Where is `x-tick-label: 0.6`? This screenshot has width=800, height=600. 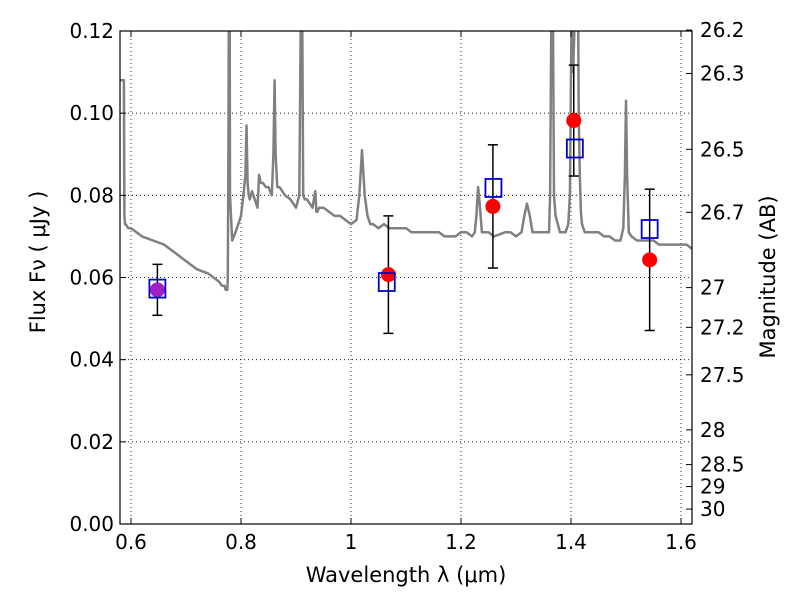
x-tick-label: 0.6 is located at coordinates (131, 542).